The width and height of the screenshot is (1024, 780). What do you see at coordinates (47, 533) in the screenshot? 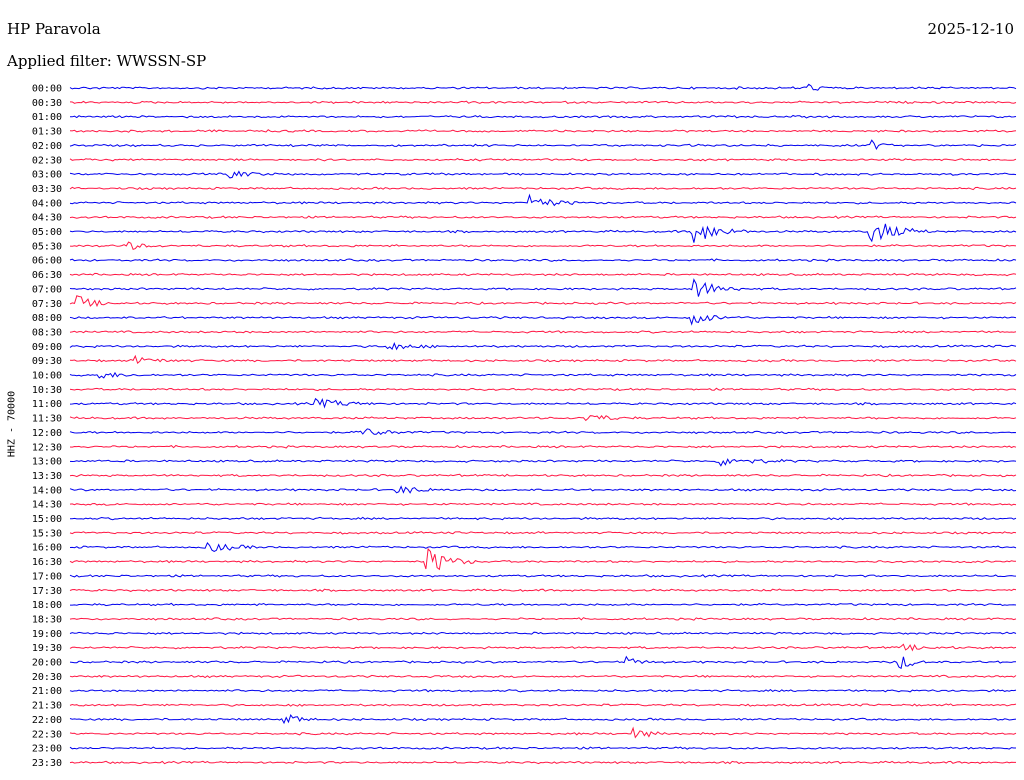
I see `time-label: 15:30` at bounding box center [47, 533].